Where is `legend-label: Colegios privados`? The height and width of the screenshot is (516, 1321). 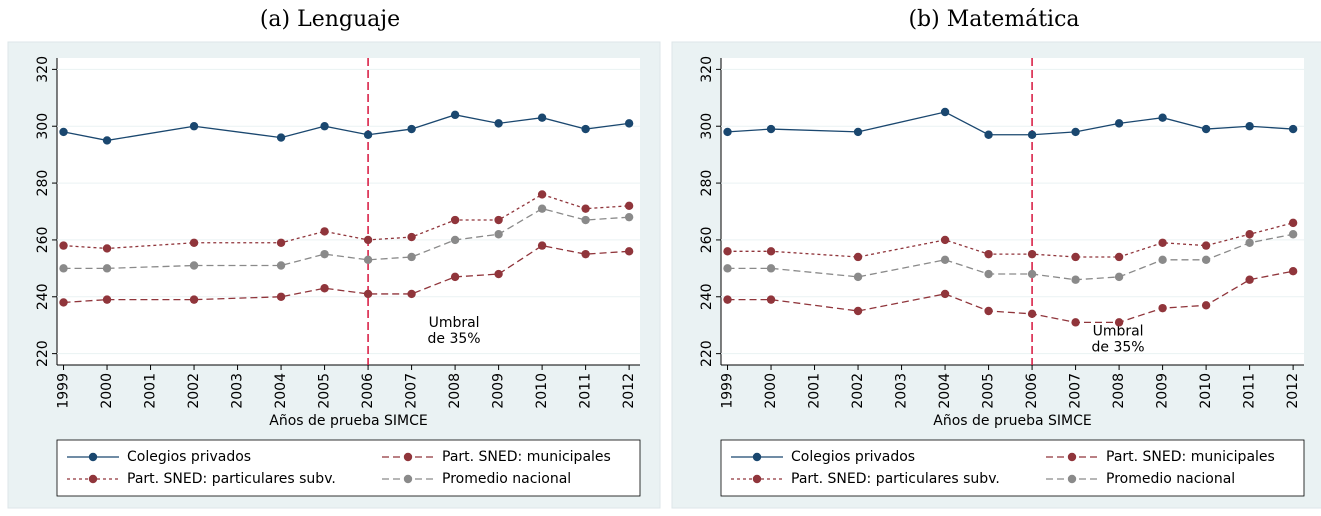 legend-label: Colegios privados is located at coordinates (189, 457).